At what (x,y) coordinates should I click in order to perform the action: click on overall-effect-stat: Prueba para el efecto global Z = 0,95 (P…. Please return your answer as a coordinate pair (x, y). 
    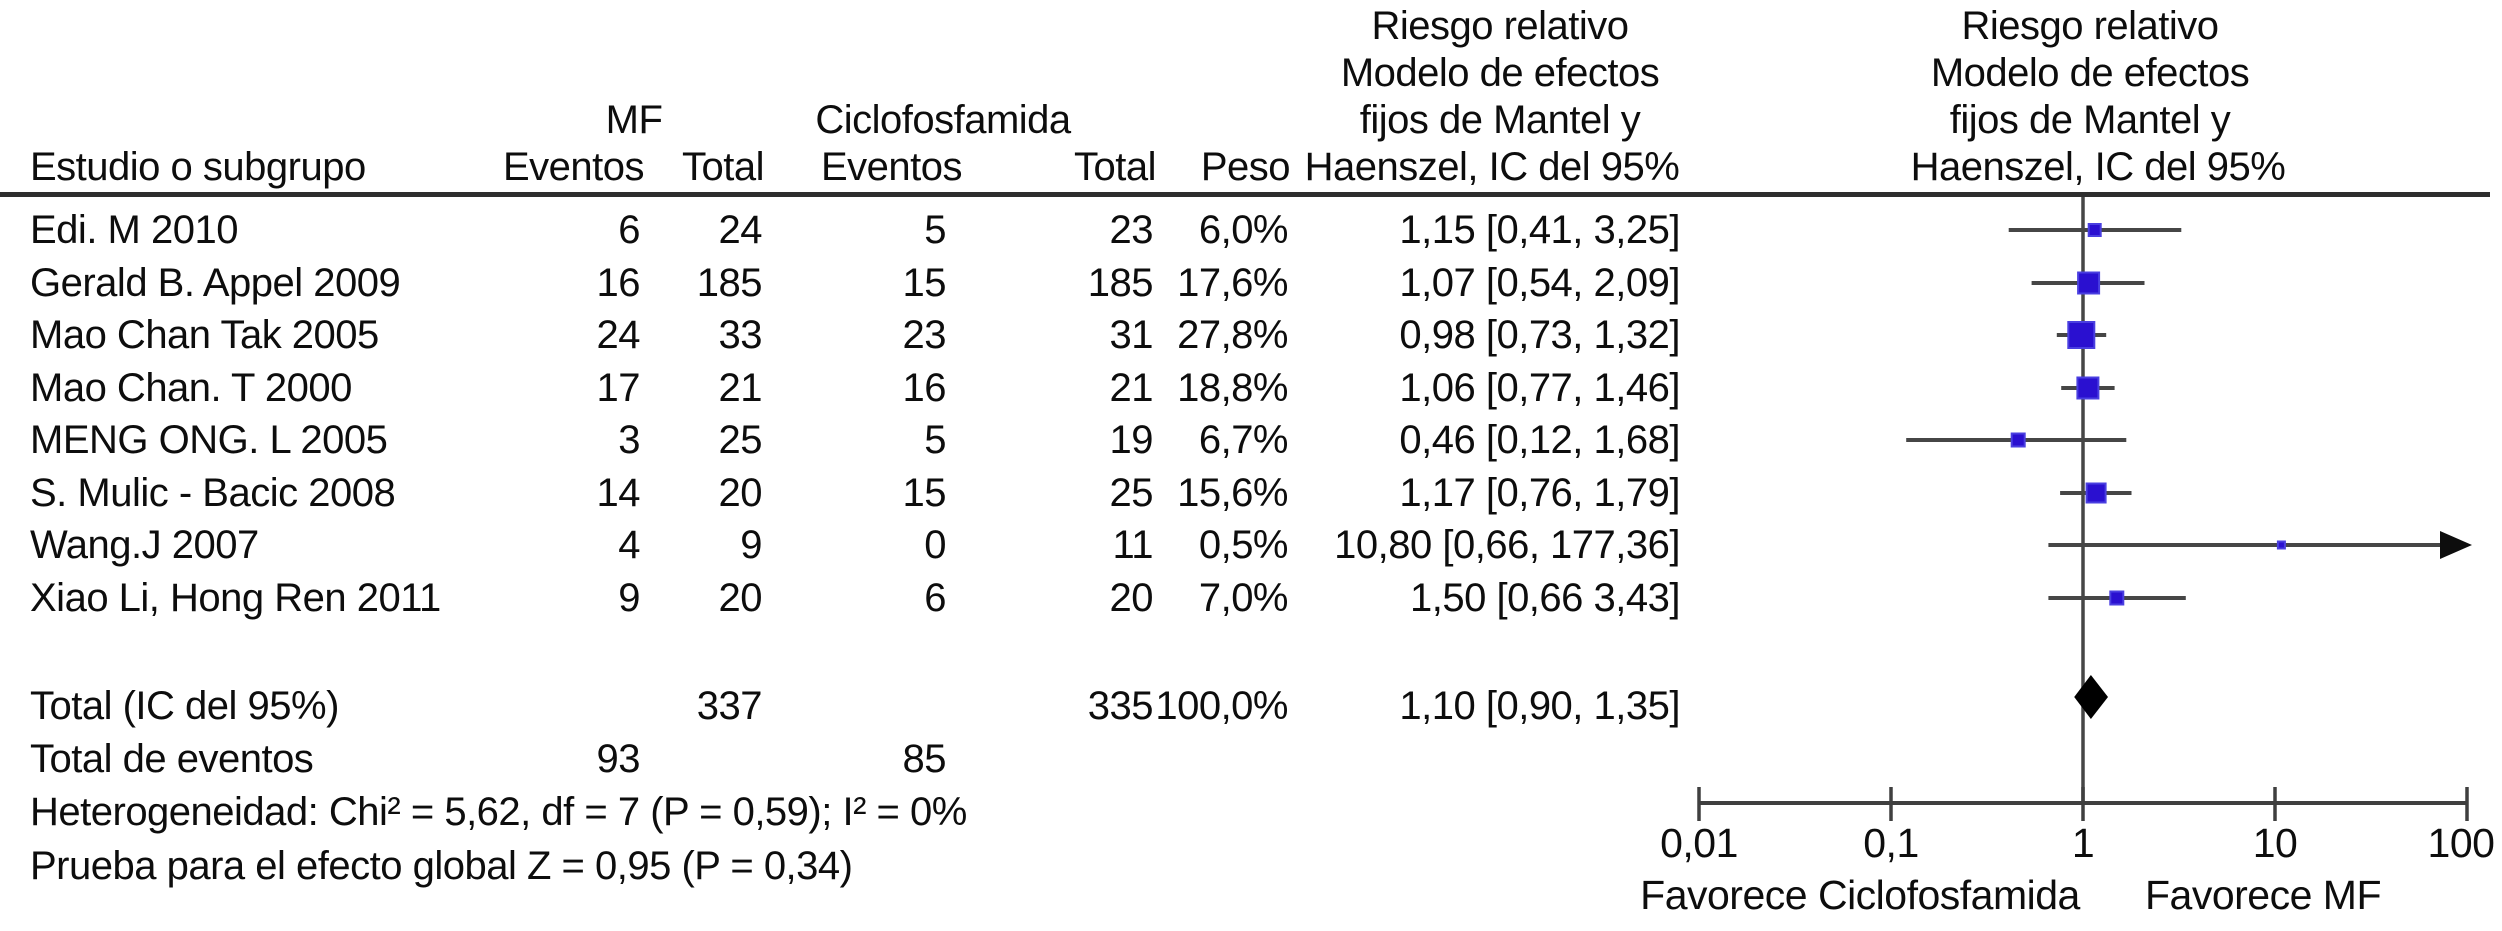
    Looking at the image, I should click on (441, 866).